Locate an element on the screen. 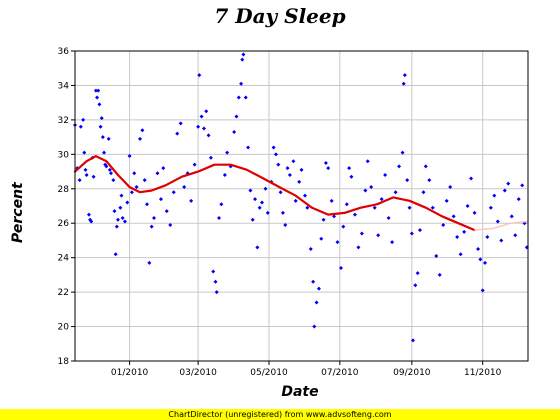 Image resolution: width=560 pixels, height=420 pixels. x-axis-title: Date is located at coordinates (300, 392).